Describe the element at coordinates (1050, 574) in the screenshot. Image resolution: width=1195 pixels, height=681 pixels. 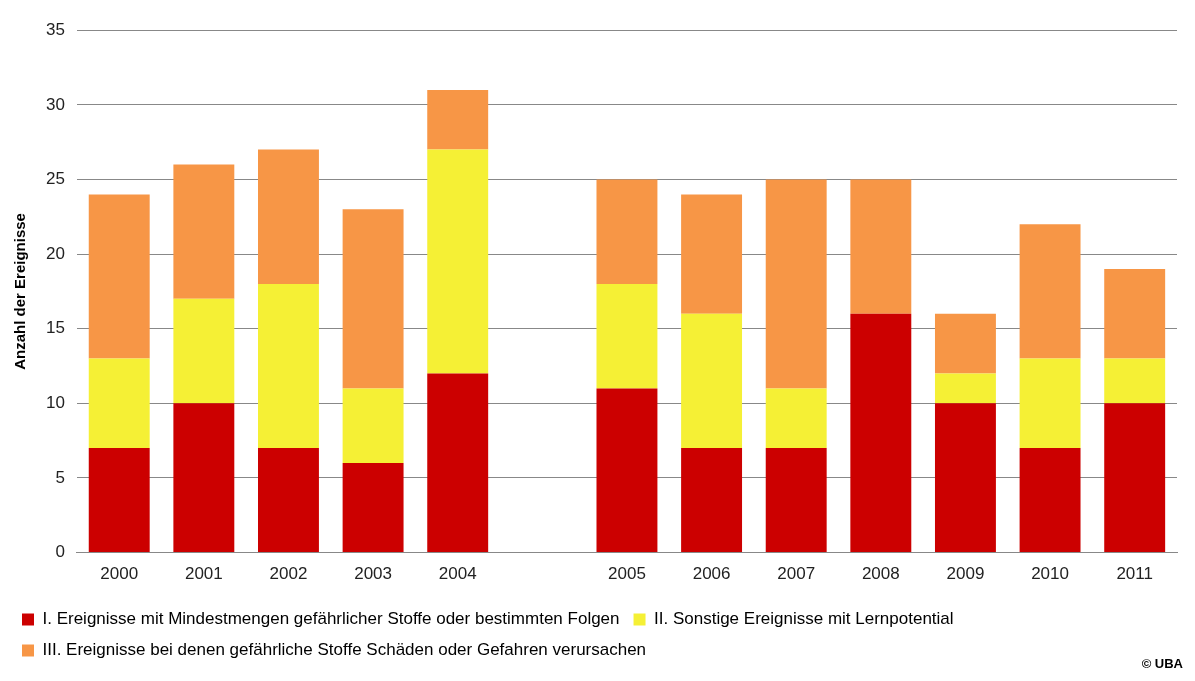
I see `x-tick-label: 2010` at that location.